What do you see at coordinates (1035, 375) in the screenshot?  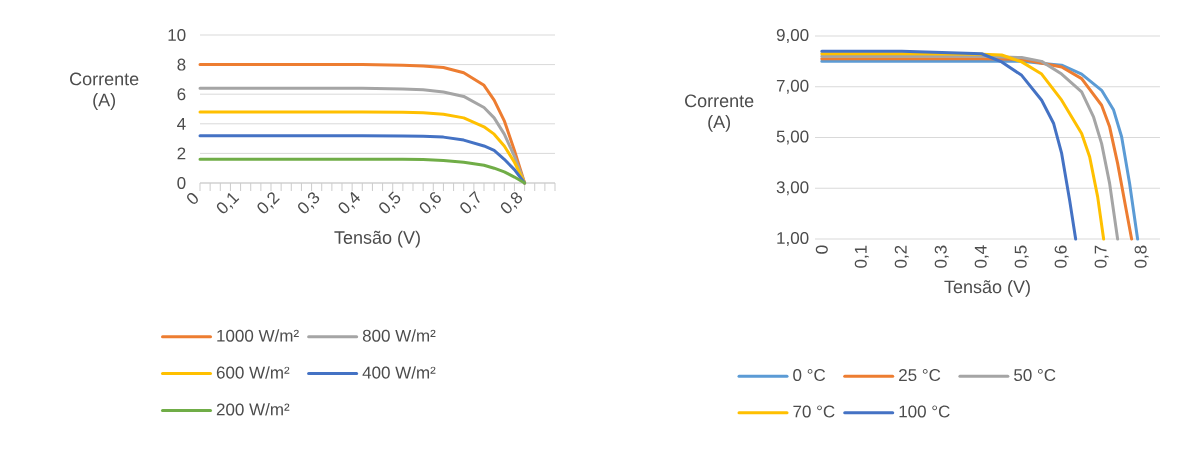 I see `legend-label: 50 °C` at bounding box center [1035, 375].